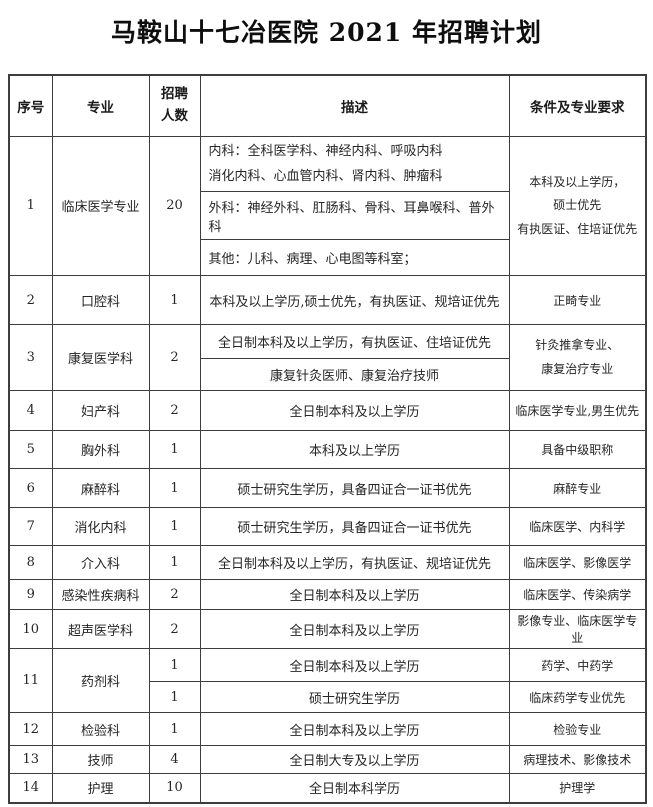  What do you see at coordinates (100, 450) in the screenshot?
I see `cell-major: 胸外科` at bounding box center [100, 450].